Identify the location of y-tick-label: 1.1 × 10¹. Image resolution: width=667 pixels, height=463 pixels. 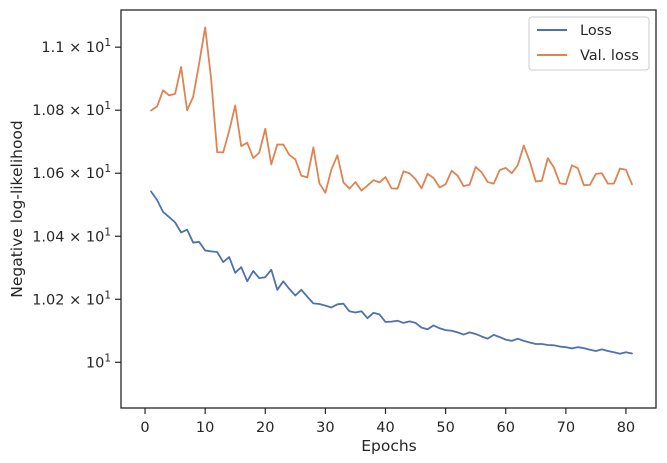
(76, 46).